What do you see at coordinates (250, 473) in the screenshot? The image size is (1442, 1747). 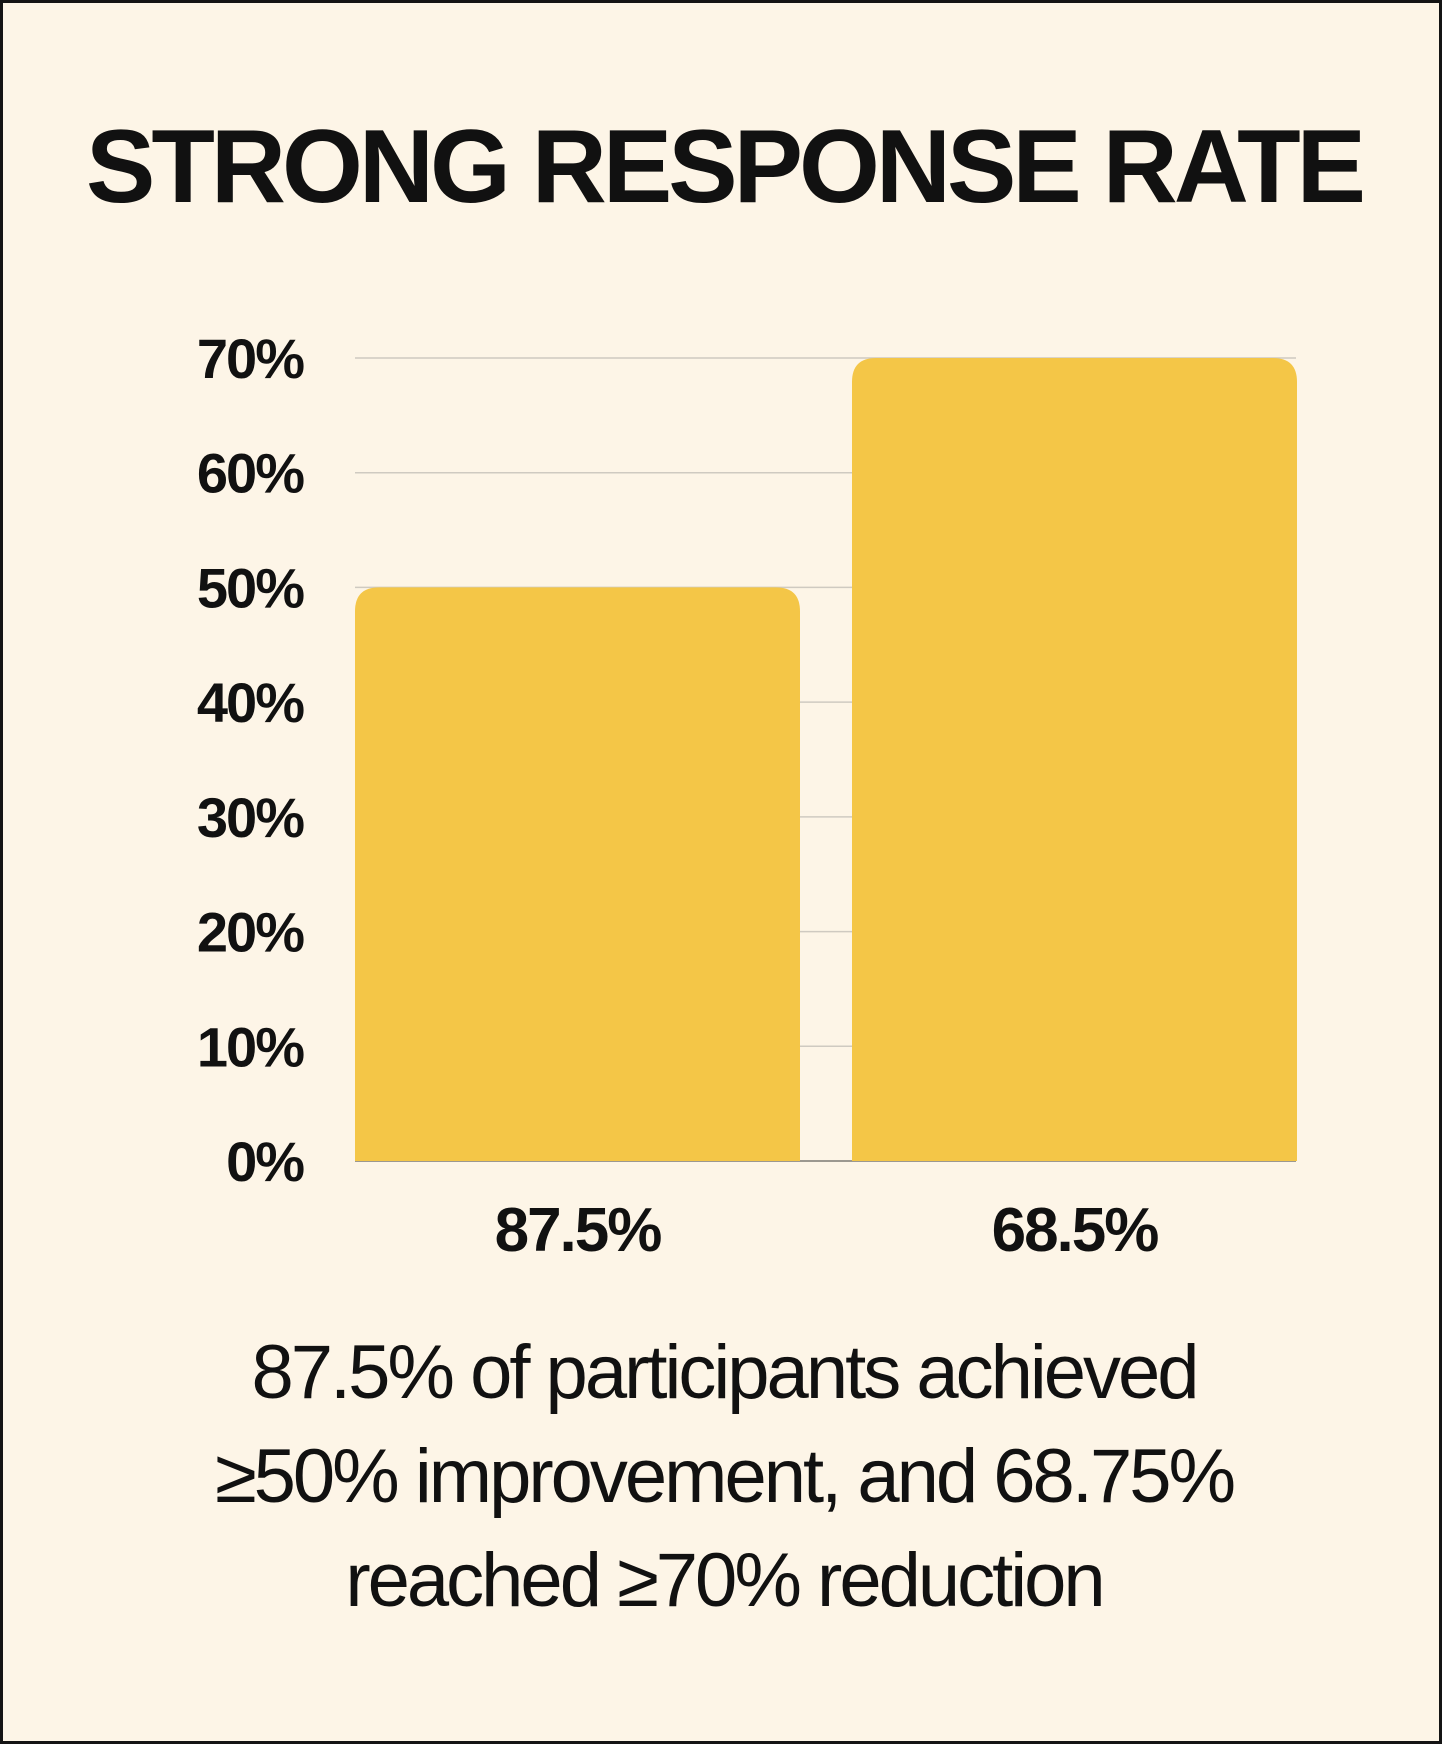 I see `y-tick-label: 60%` at bounding box center [250, 473].